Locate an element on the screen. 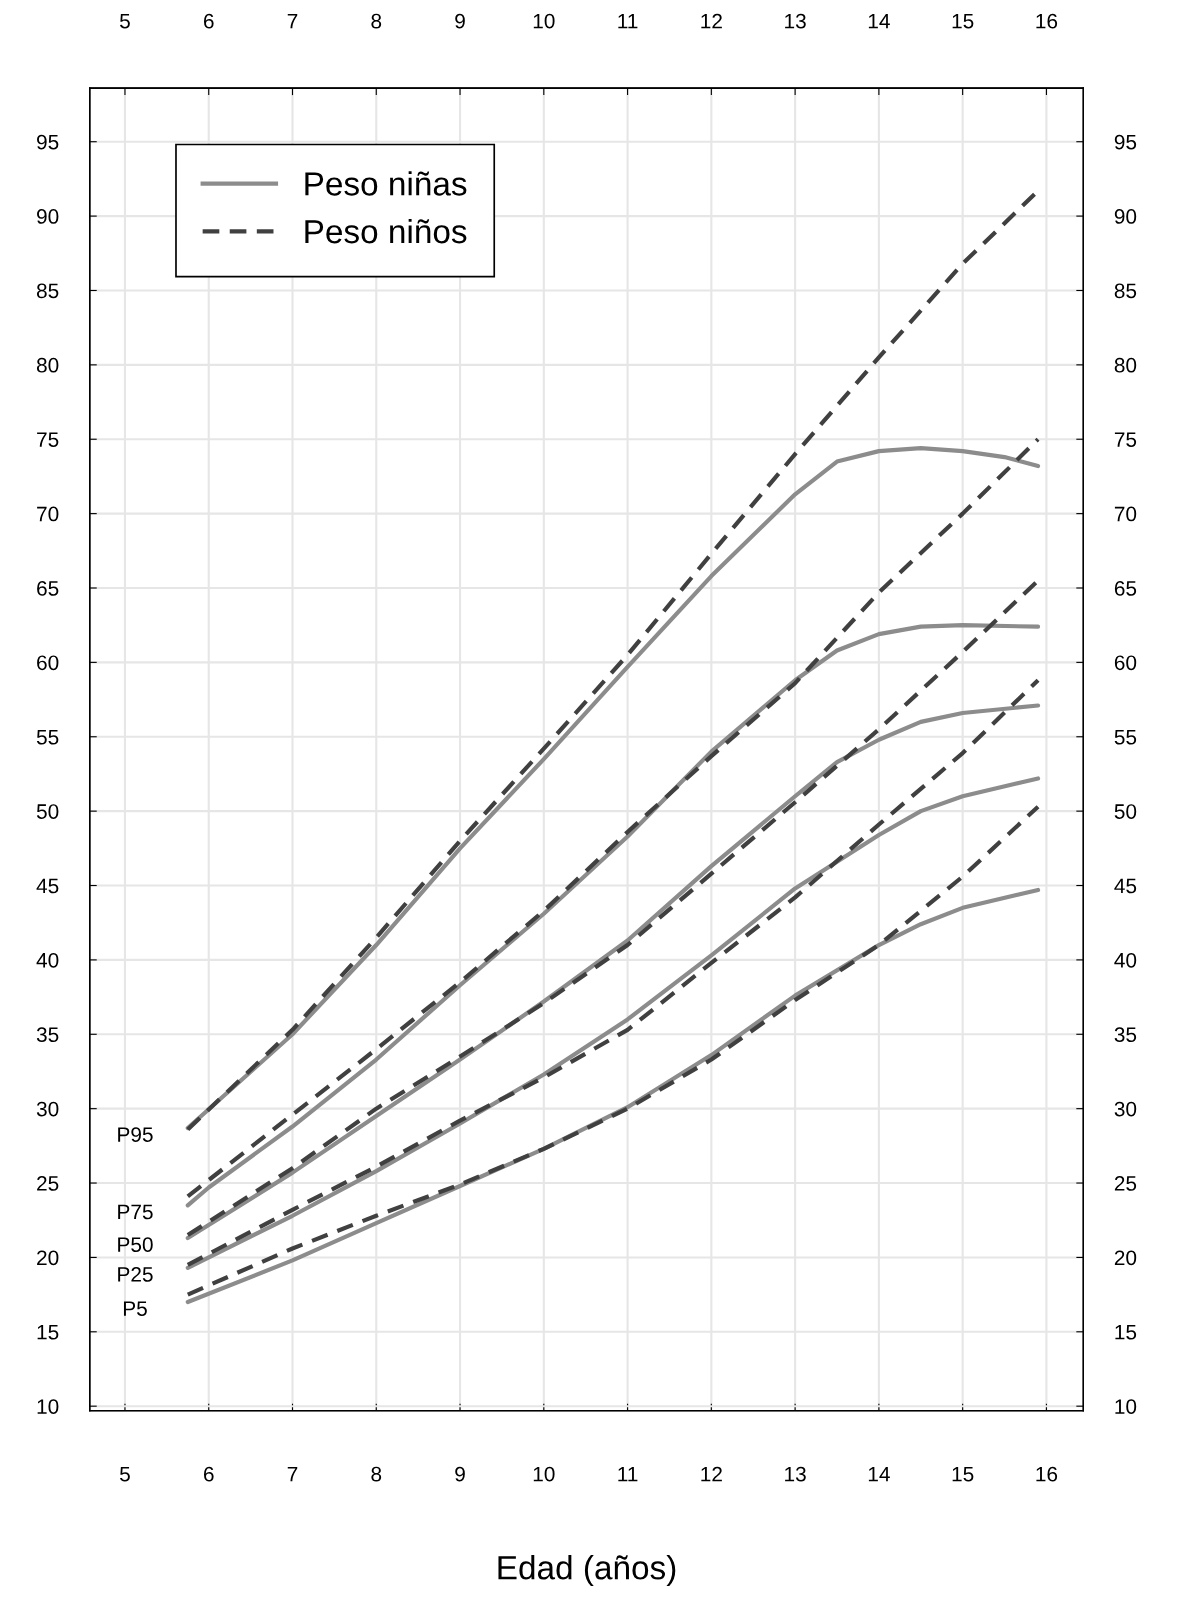 This screenshot has height=1603, width=1197. y2-tick-label: 65 is located at coordinates (1125, 588).